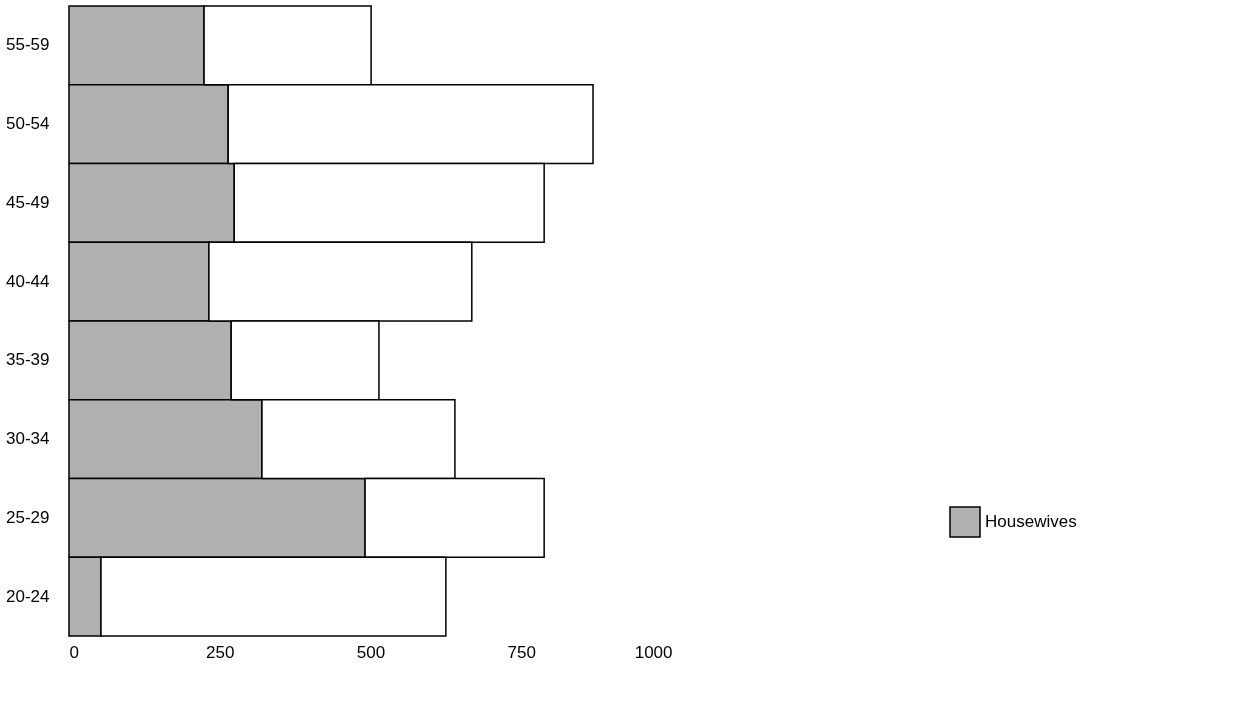 Image resolution: width=1253 pixels, height=711 pixels. I want to click on y-tick-label: 20-24, so click(28, 596).